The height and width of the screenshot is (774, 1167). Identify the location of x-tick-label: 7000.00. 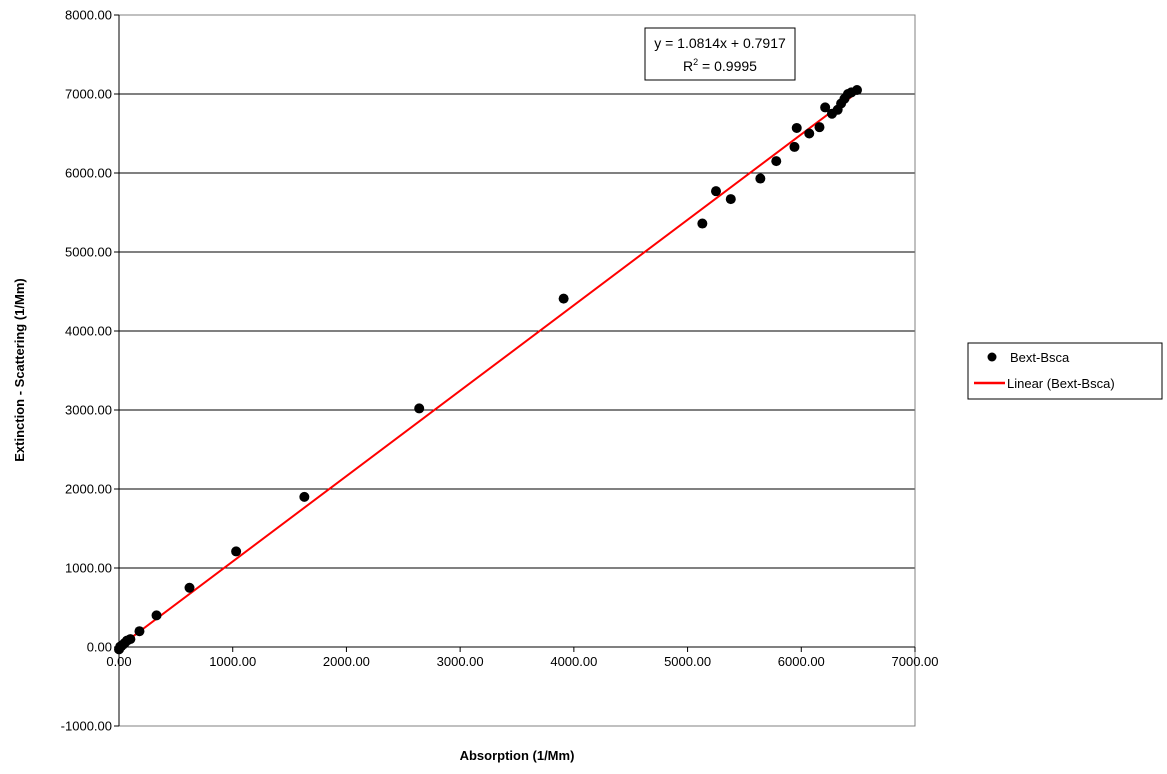
(915, 661).